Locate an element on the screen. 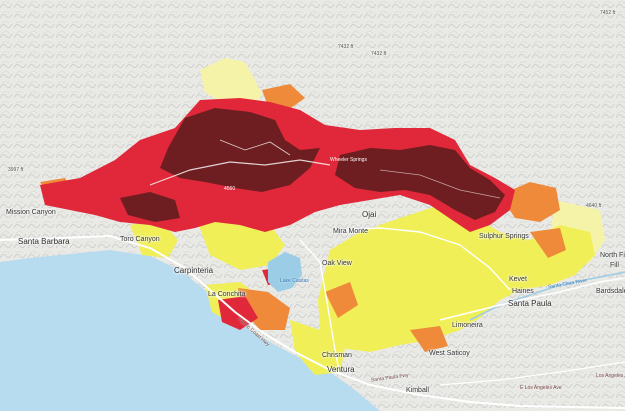 The image size is (625, 411). zone-very-low is located at coordinates (231, 84).